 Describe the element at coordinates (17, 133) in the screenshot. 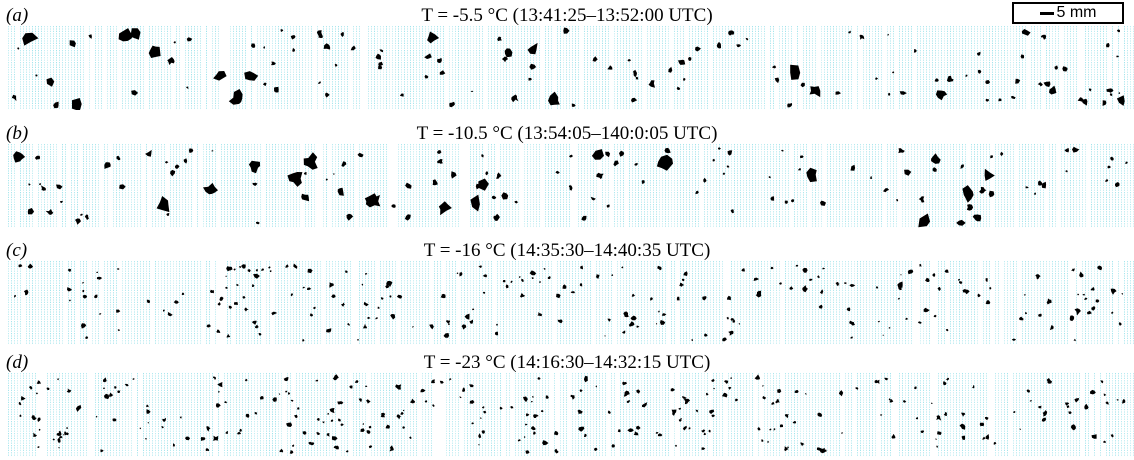

I see `panel-letter: (b)` at that location.